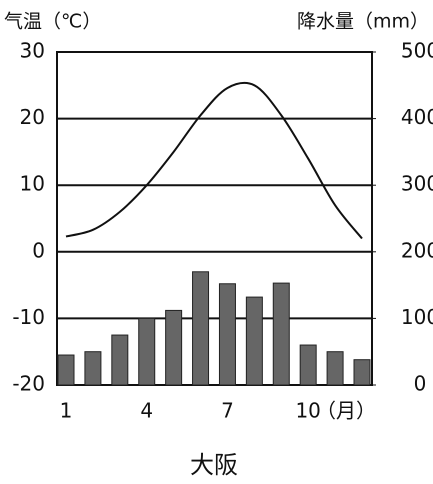 The width and height of the screenshot is (433, 484). I want to click on y2-tick-label: 100, so click(417, 317).